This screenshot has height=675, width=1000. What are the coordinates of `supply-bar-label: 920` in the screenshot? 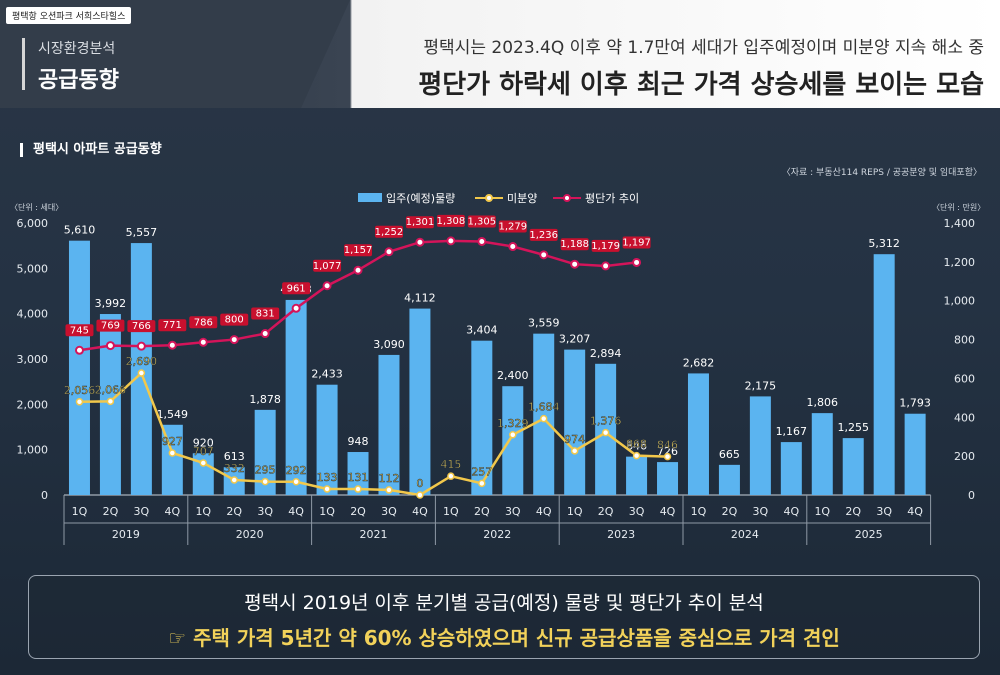 It's located at (203, 442).